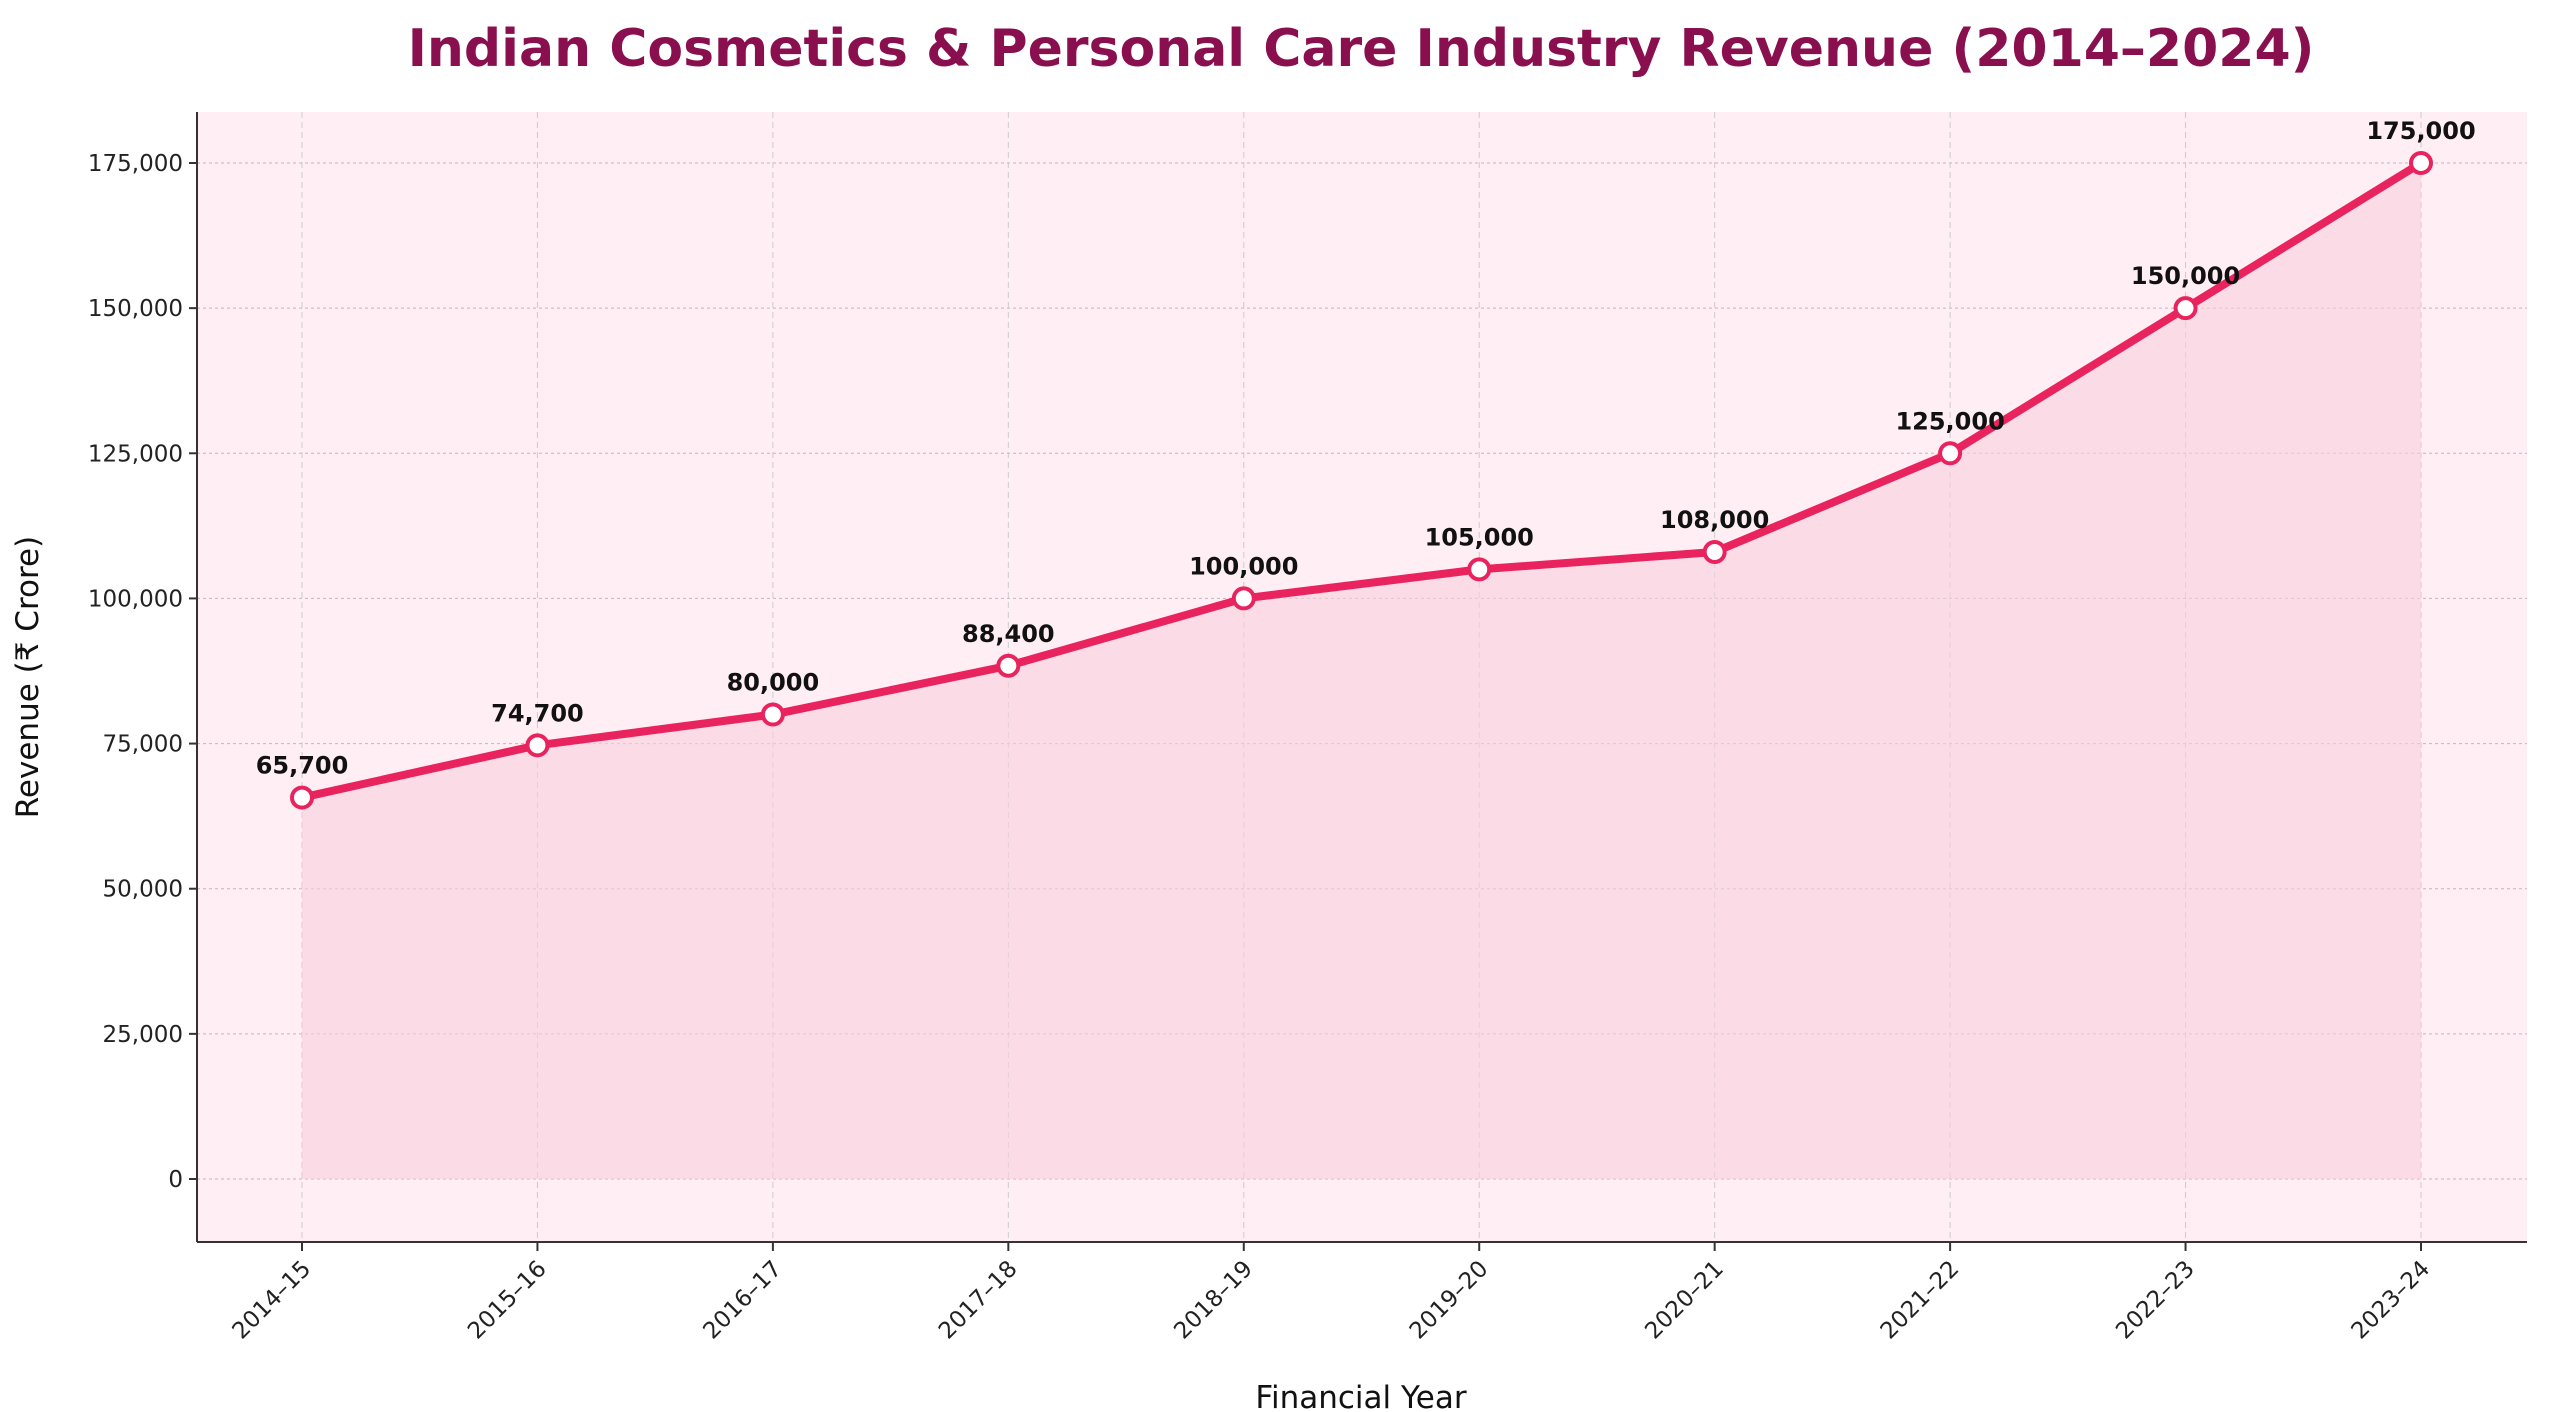 The width and height of the screenshot is (2562, 1412). I want to click on x-tick-label: 2022–23, so click(2155, 1300).